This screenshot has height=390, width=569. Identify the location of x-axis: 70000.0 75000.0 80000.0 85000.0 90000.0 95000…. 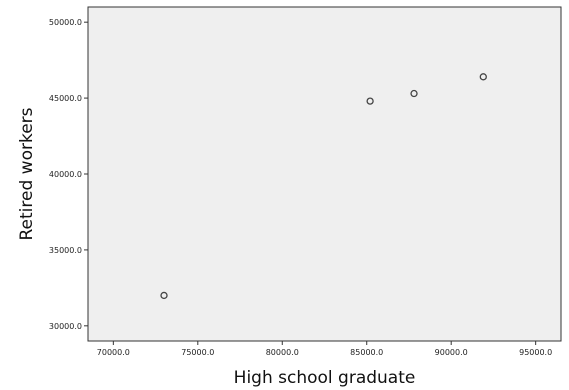
(324, 349).